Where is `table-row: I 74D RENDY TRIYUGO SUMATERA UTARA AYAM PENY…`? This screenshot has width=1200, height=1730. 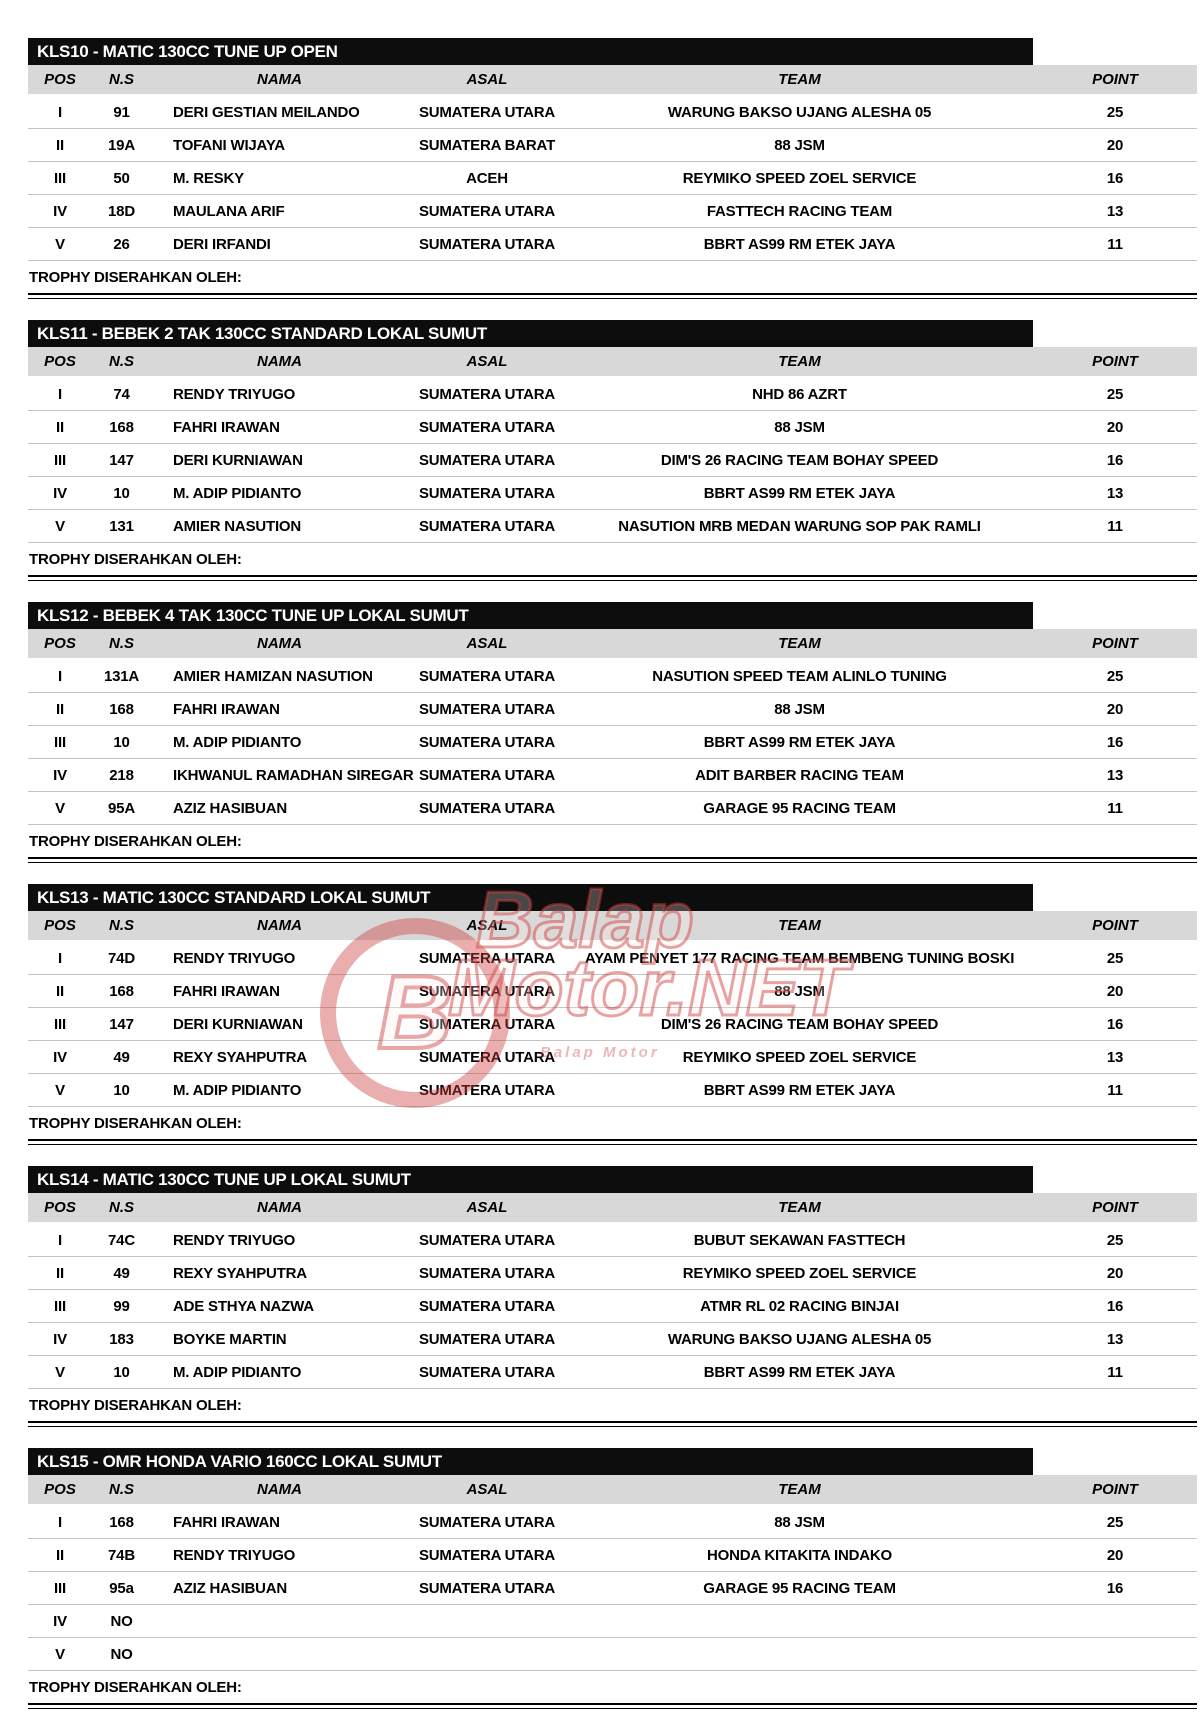
table-row: I 74D RENDY TRIYUGO SUMATERA UTARA AYAM PENY… is located at coordinates (612, 958).